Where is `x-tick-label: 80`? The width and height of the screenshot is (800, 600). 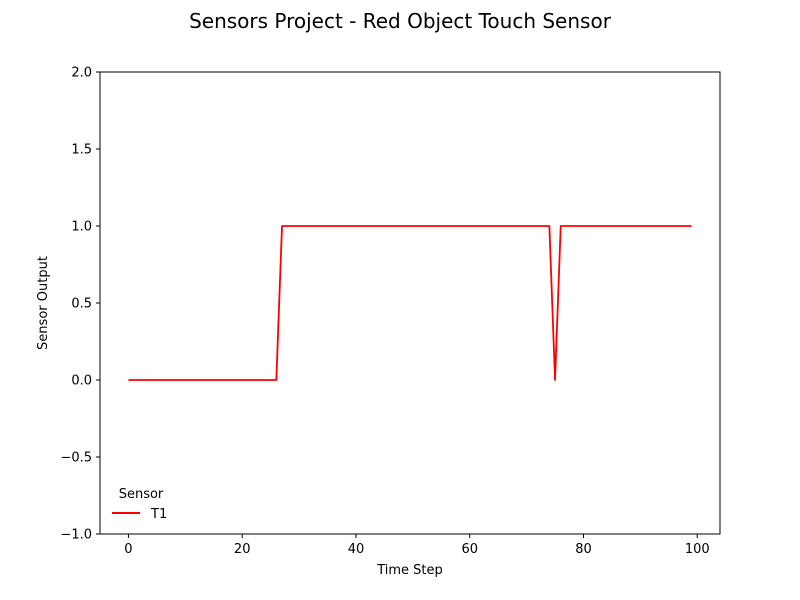
x-tick-label: 80 is located at coordinates (583, 549).